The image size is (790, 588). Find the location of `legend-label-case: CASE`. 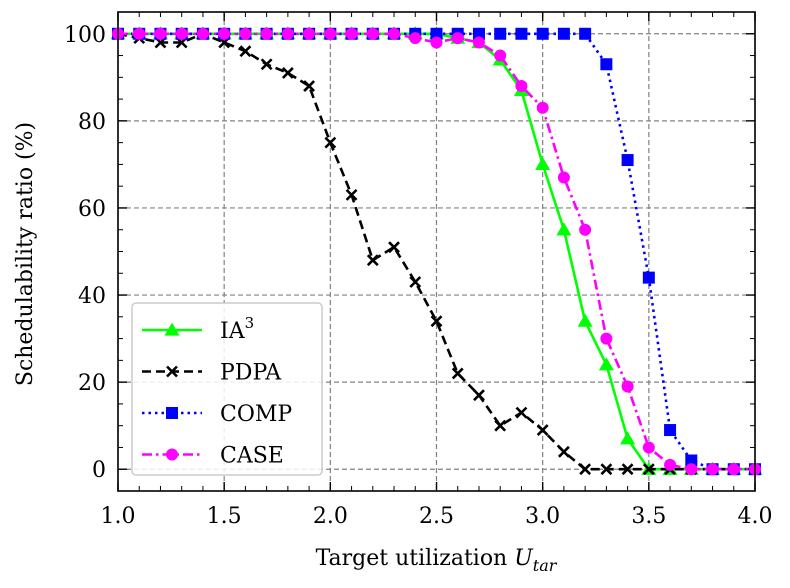

legend-label-case: CASE is located at coordinates (252, 456).